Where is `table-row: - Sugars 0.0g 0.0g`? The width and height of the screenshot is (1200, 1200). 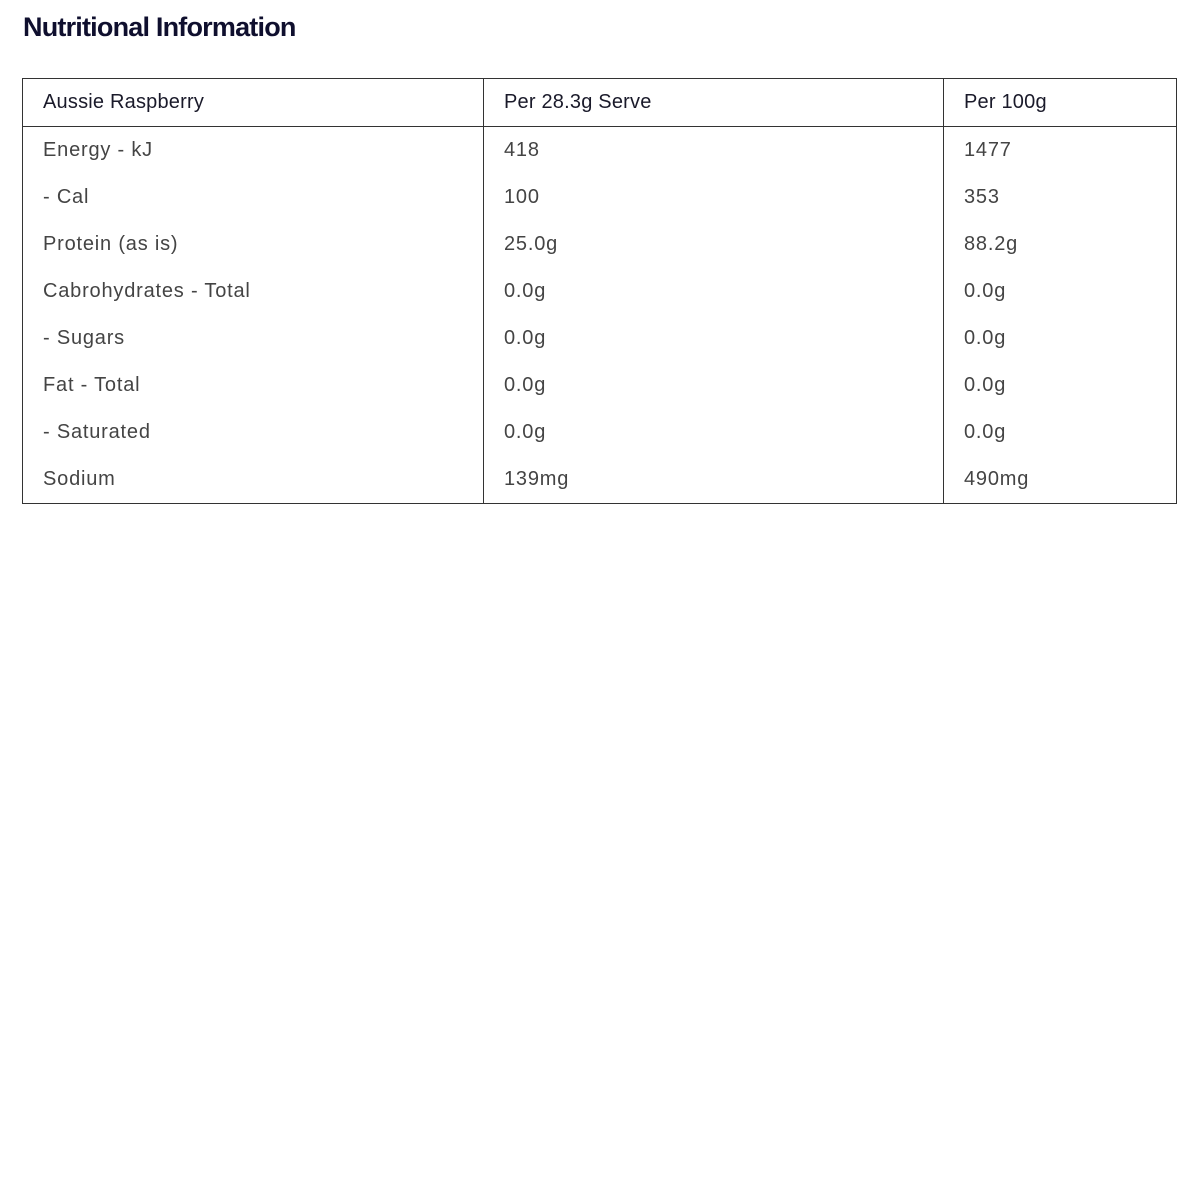
table-row: - Sugars 0.0g 0.0g is located at coordinates (599, 338).